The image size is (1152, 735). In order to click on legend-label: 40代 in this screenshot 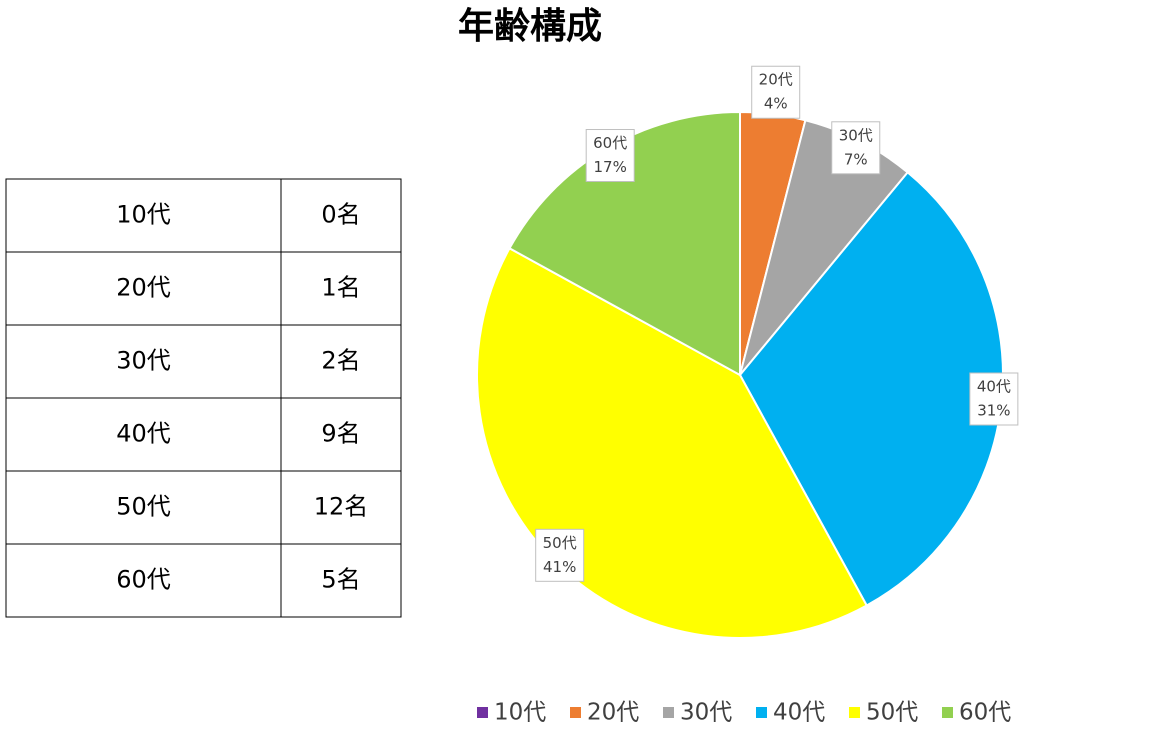, I will do `click(799, 713)`.